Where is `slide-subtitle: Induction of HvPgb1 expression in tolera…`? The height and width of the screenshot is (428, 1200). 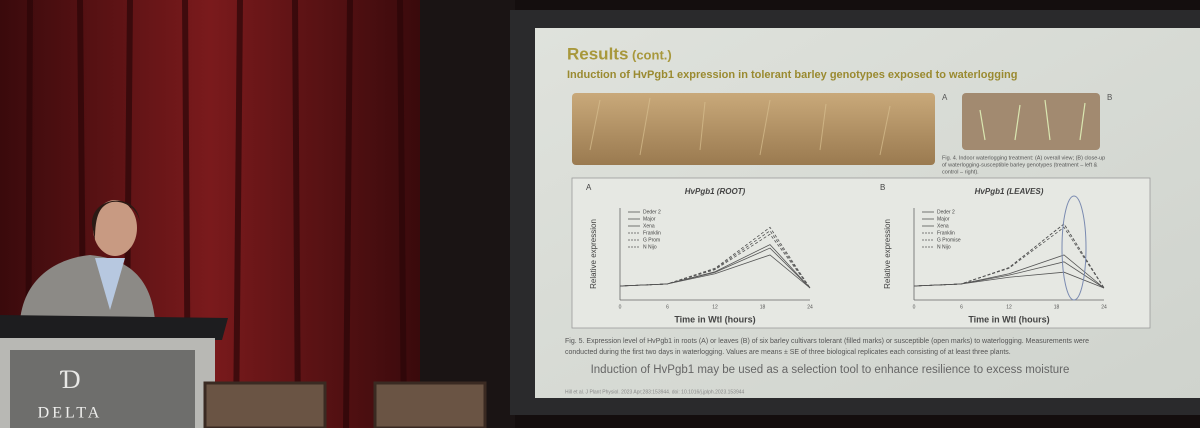
slide-subtitle: Induction of HvPgb1 expression in tolera… is located at coordinates (792, 75).